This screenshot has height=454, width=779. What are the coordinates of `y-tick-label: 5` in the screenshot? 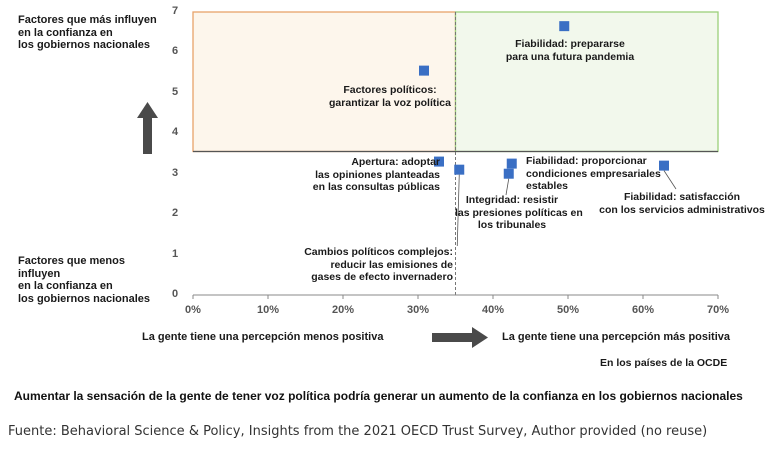 It's located at (175, 91).